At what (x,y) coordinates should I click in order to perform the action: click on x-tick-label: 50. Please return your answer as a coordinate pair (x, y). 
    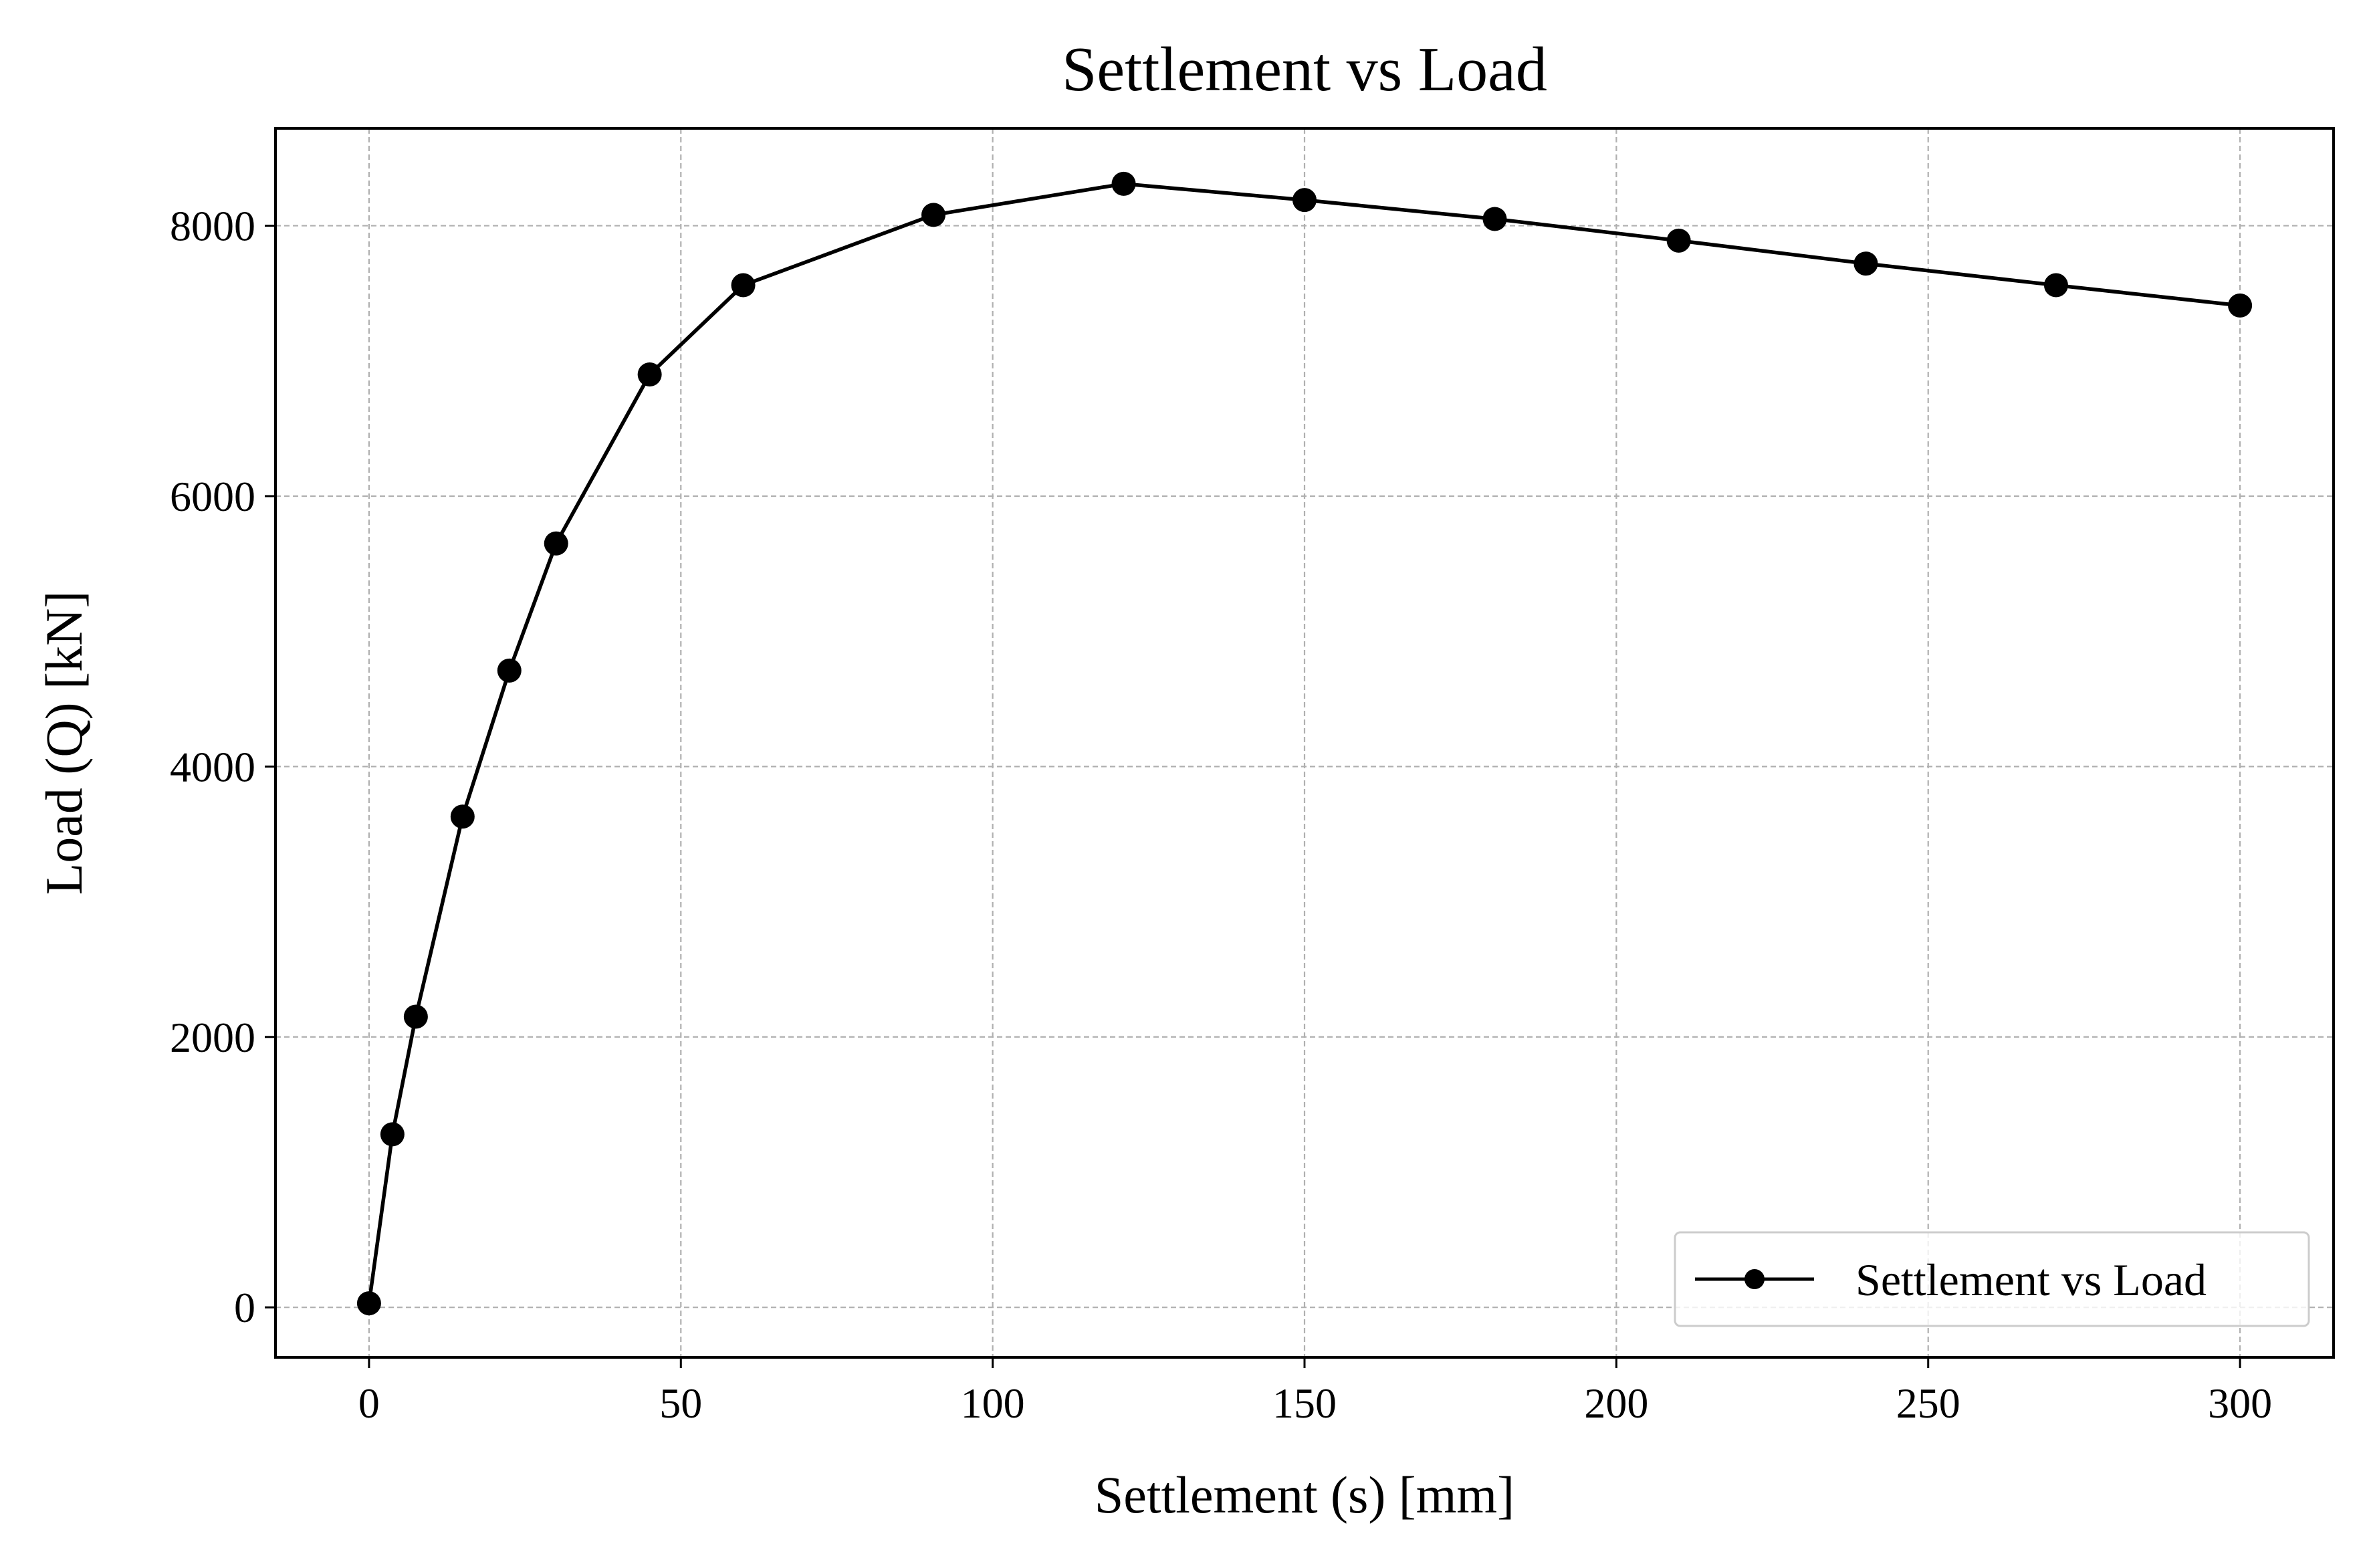
    Looking at the image, I should click on (680, 1403).